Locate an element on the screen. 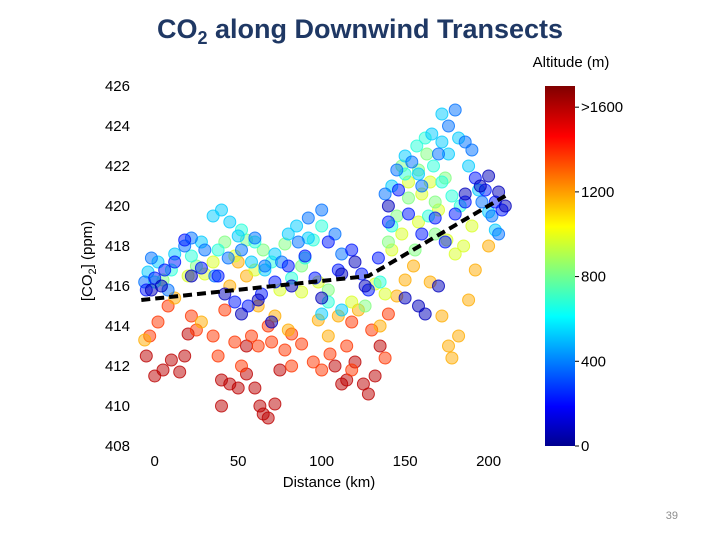 This screenshot has width=720, height=540. x-tick-label: 0 is located at coordinates (155, 461).